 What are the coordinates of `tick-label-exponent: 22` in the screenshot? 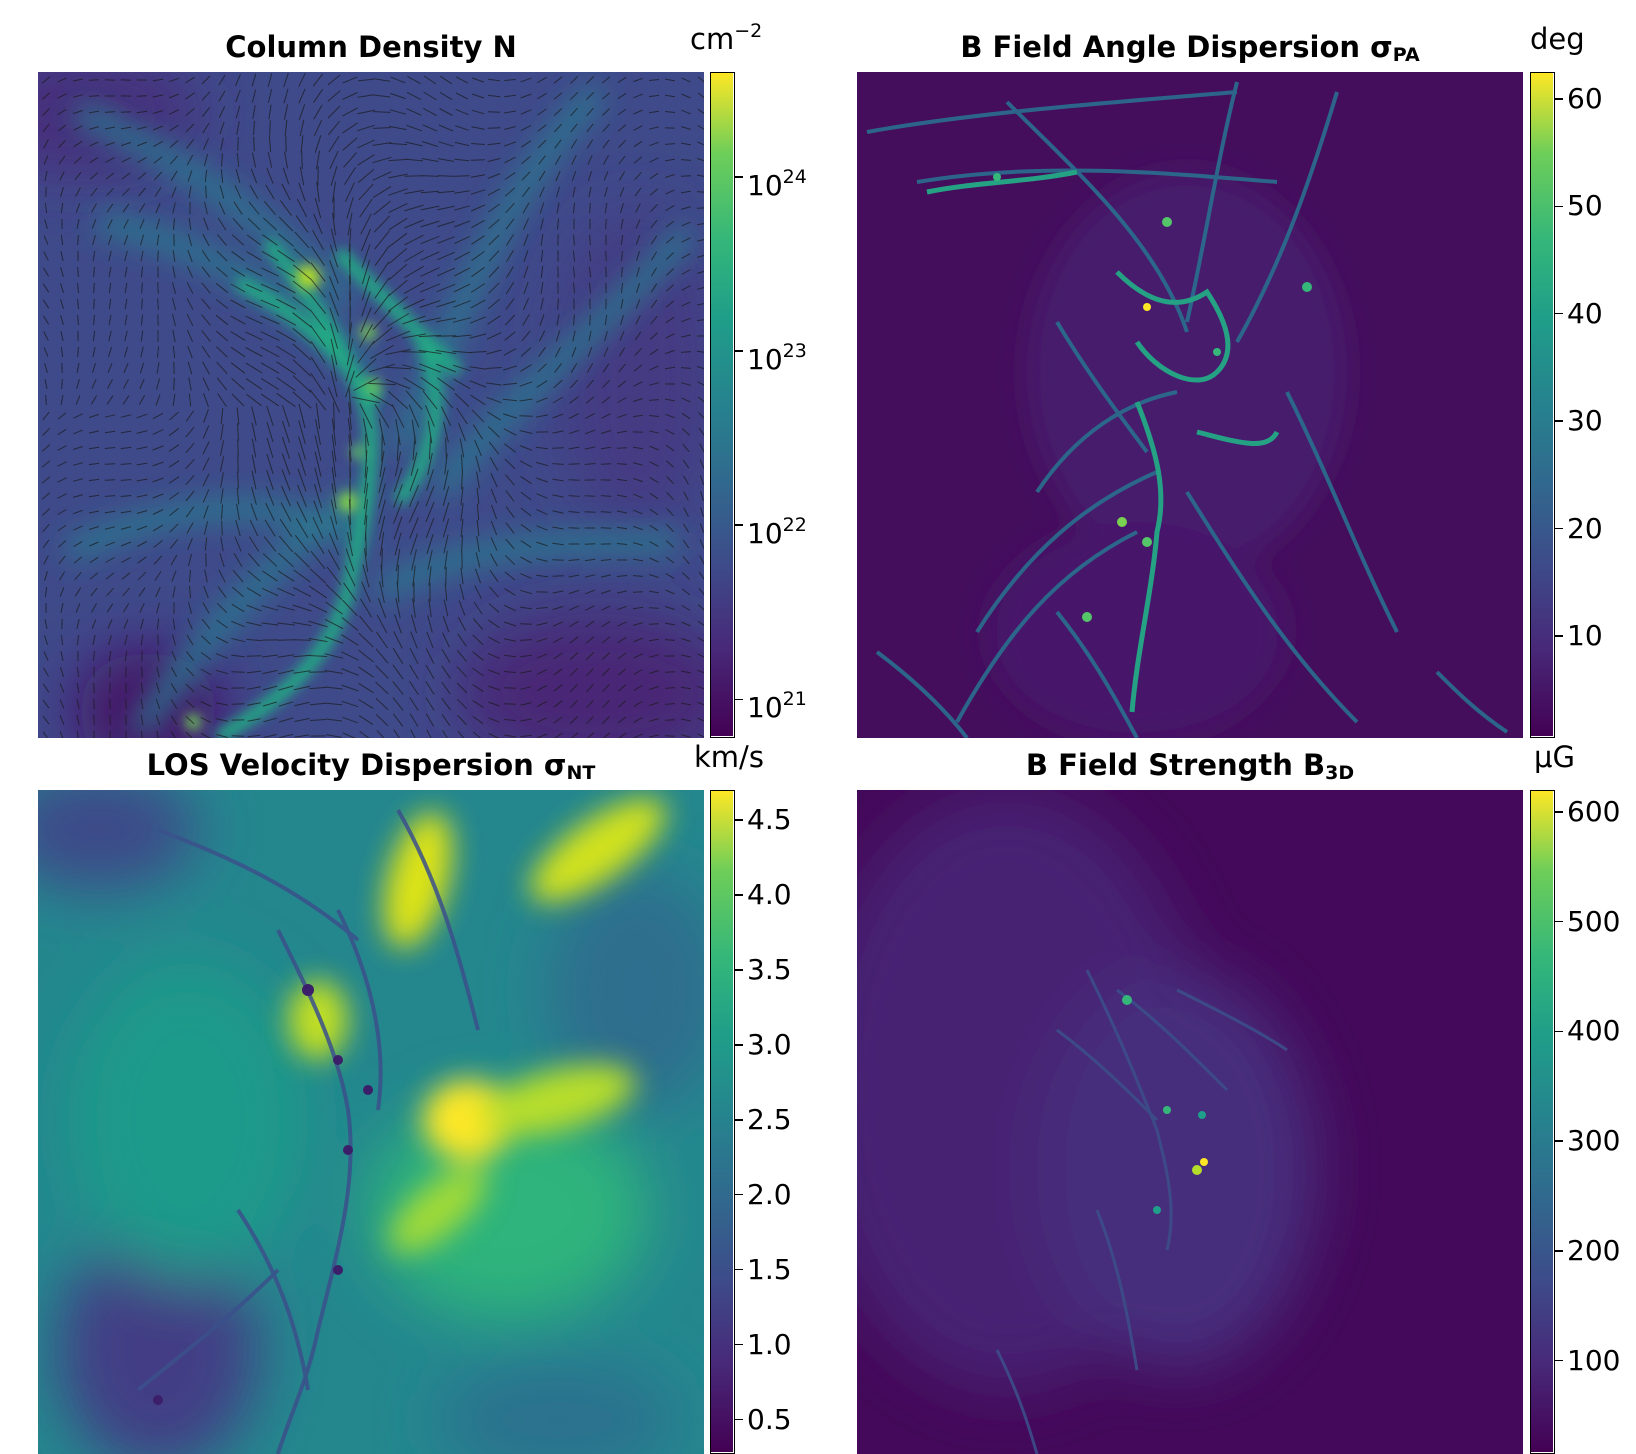 It's located at (794, 525).